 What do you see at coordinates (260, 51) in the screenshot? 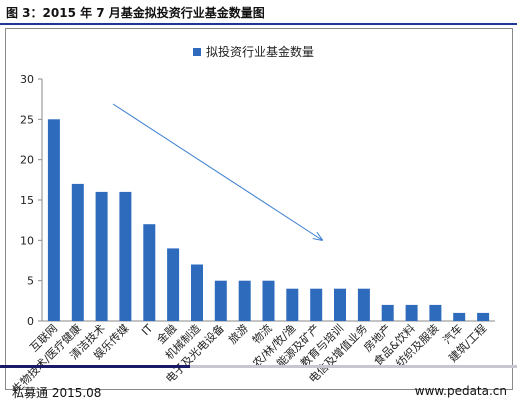
I see `legend-label: 拟投资行业基金数量` at bounding box center [260, 51].